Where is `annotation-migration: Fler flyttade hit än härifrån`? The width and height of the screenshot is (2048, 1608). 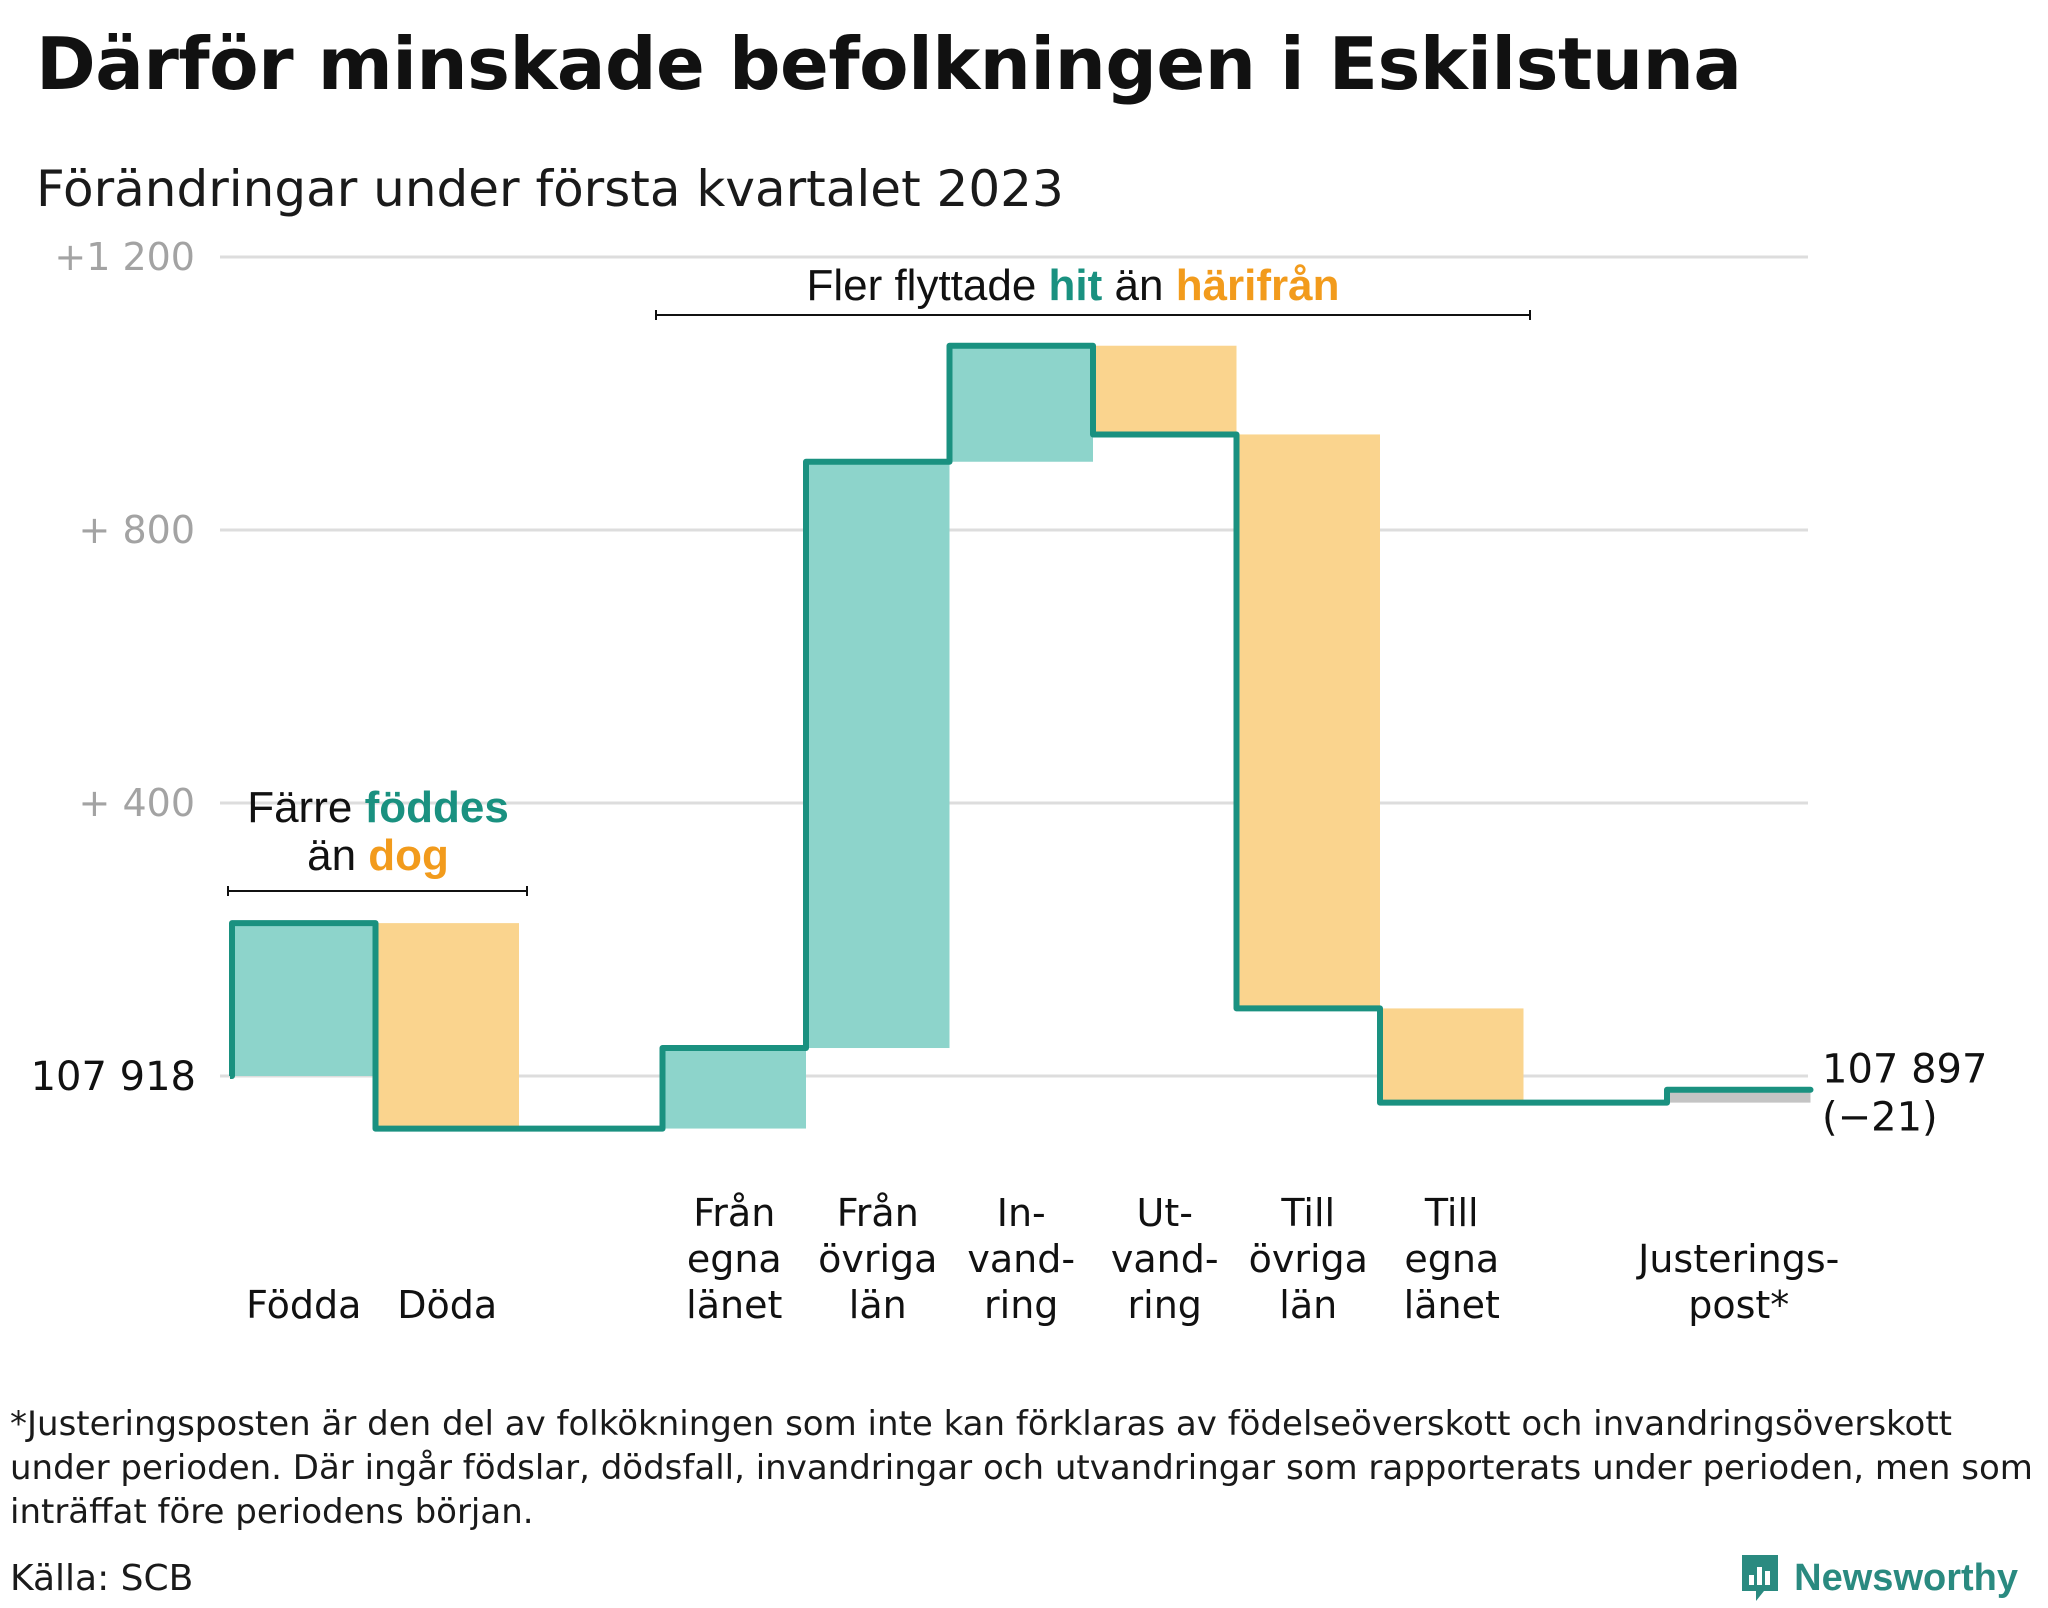
annotation-migration: Fler flyttade hit än härifrån is located at coordinates (1072, 285).